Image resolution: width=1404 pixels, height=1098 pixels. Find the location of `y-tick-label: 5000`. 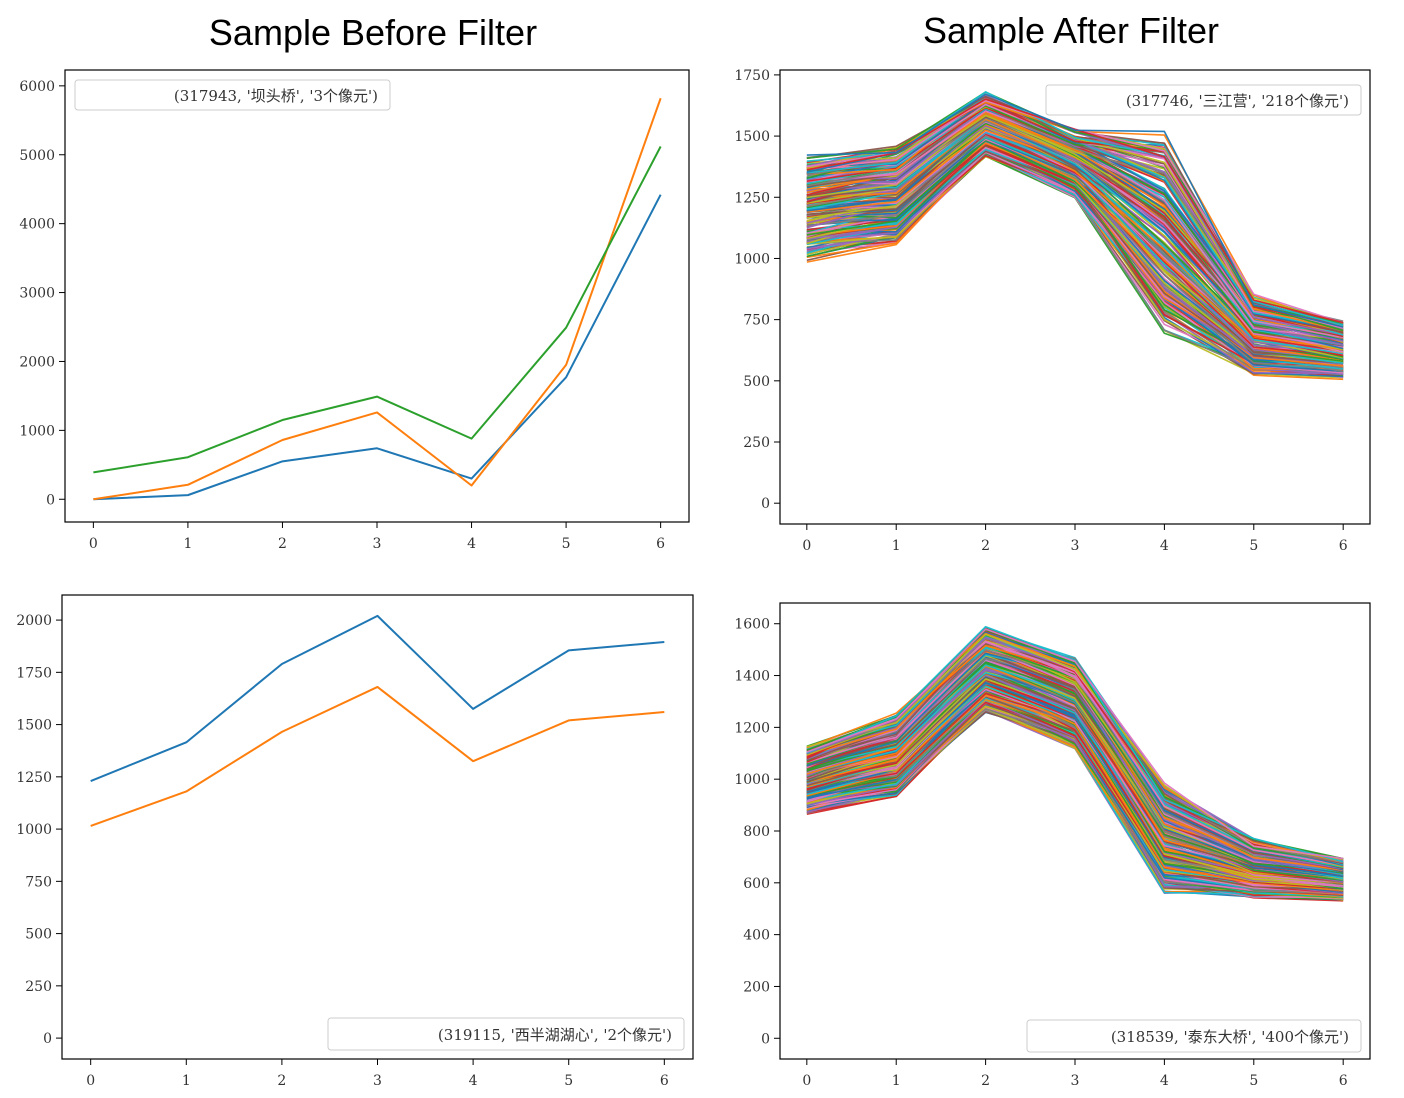

y-tick-label: 5000 is located at coordinates (37, 156).